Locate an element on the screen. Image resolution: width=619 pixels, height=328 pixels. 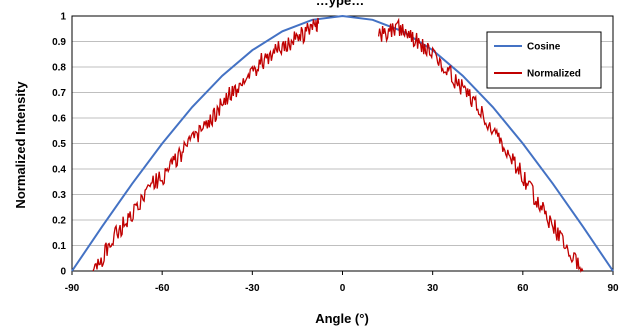
y-tick-label: 0.6 is located at coordinates (59, 119).